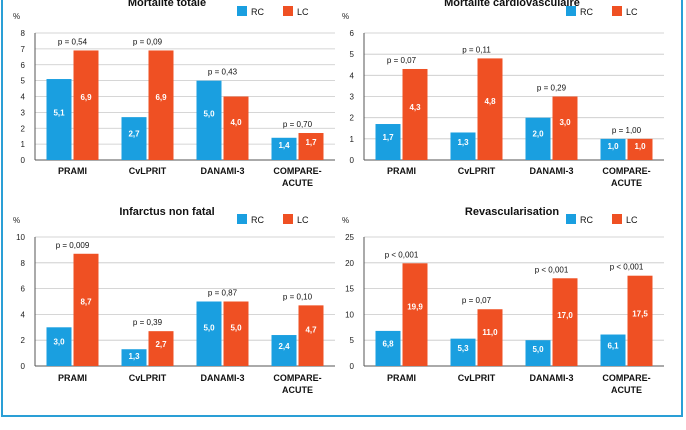 The height and width of the screenshot is (430, 686). What do you see at coordinates (297, 183) in the screenshot?
I see `category-label: ACUTE` at bounding box center [297, 183].